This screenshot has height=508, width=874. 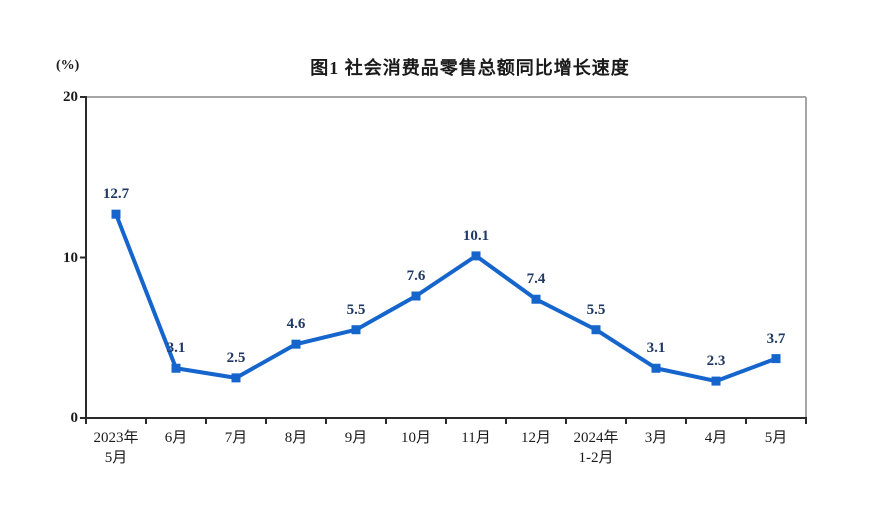 I want to click on chart-title: 图1 社会消费品零售总额同比增长速度, so click(x=470, y=68).